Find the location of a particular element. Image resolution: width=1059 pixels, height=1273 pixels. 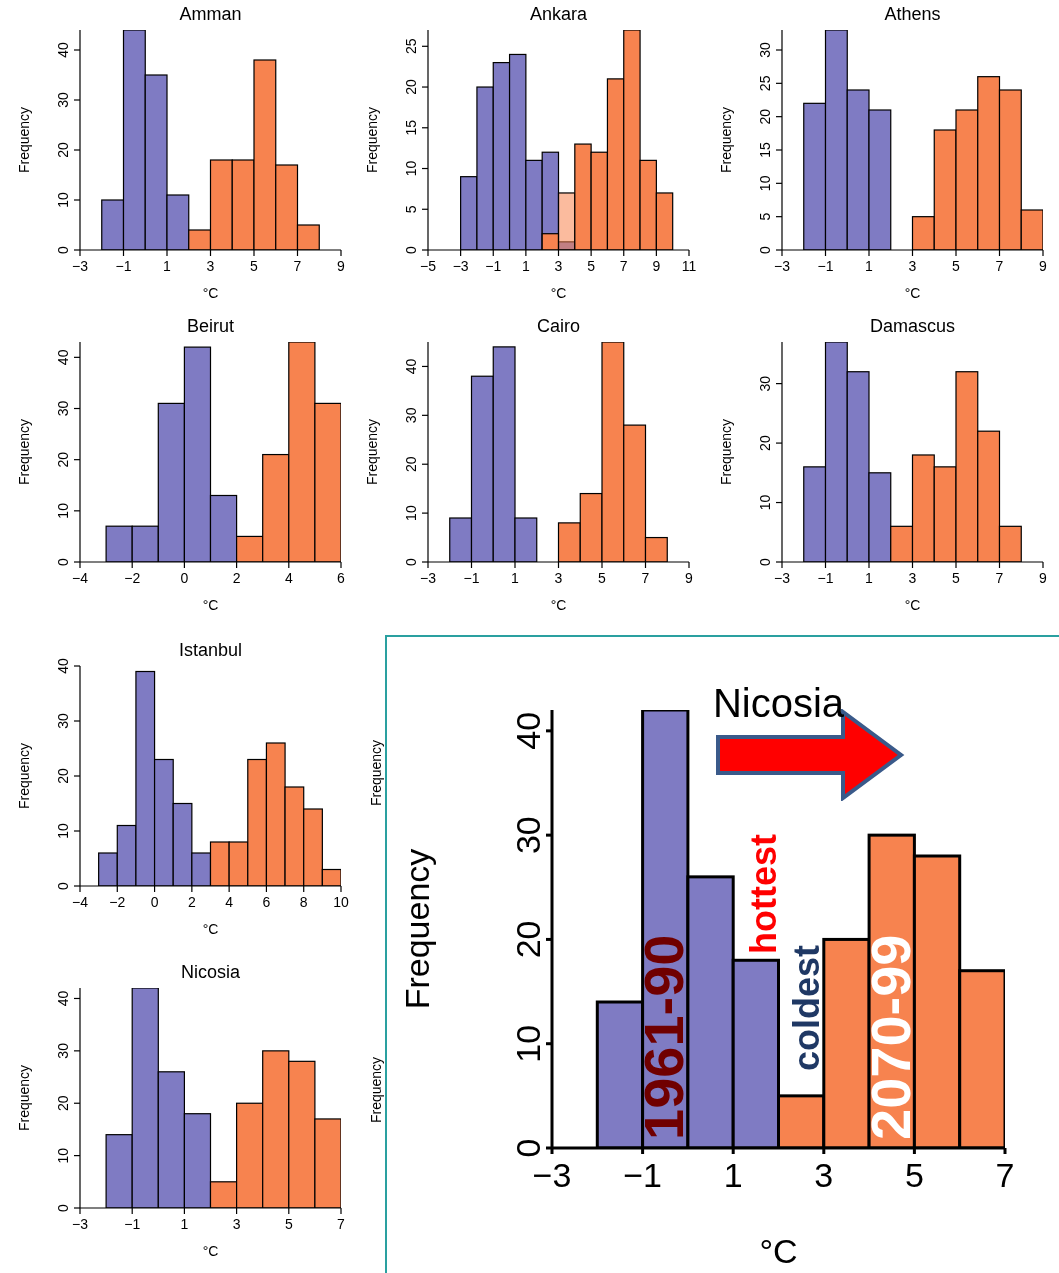

chart-title: Beirut is located at coordinates (210, 326).